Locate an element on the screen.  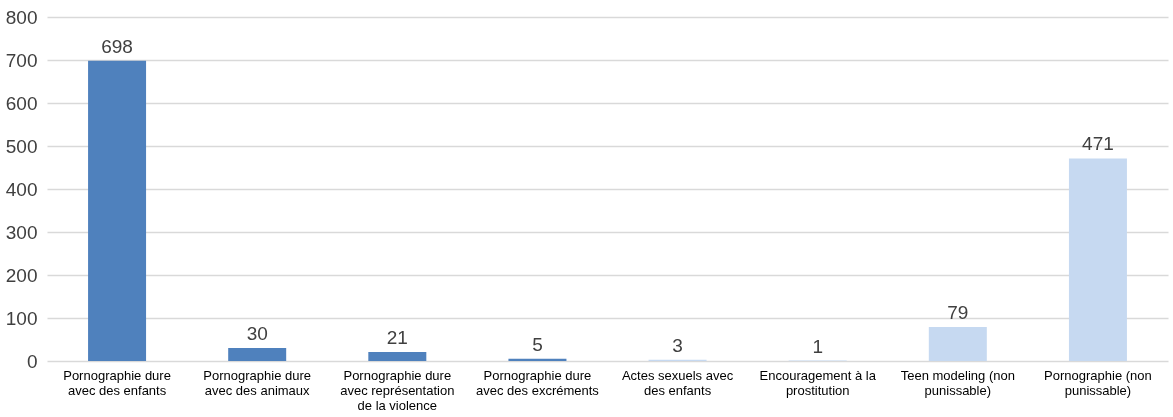
data-label: 3 is located at coordinates (677, 345).